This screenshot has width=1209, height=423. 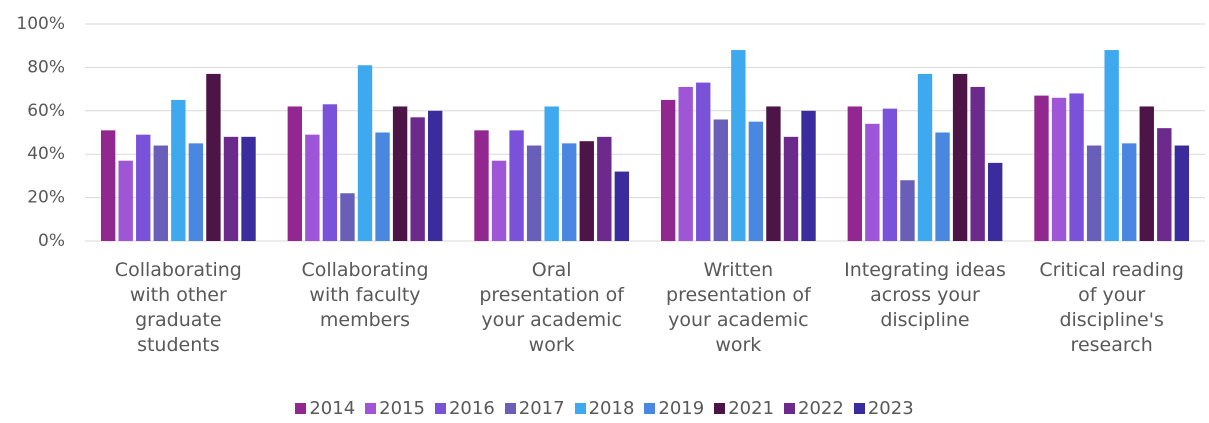 I want to click on legend-item: 2015, so click(x=395, y=408).